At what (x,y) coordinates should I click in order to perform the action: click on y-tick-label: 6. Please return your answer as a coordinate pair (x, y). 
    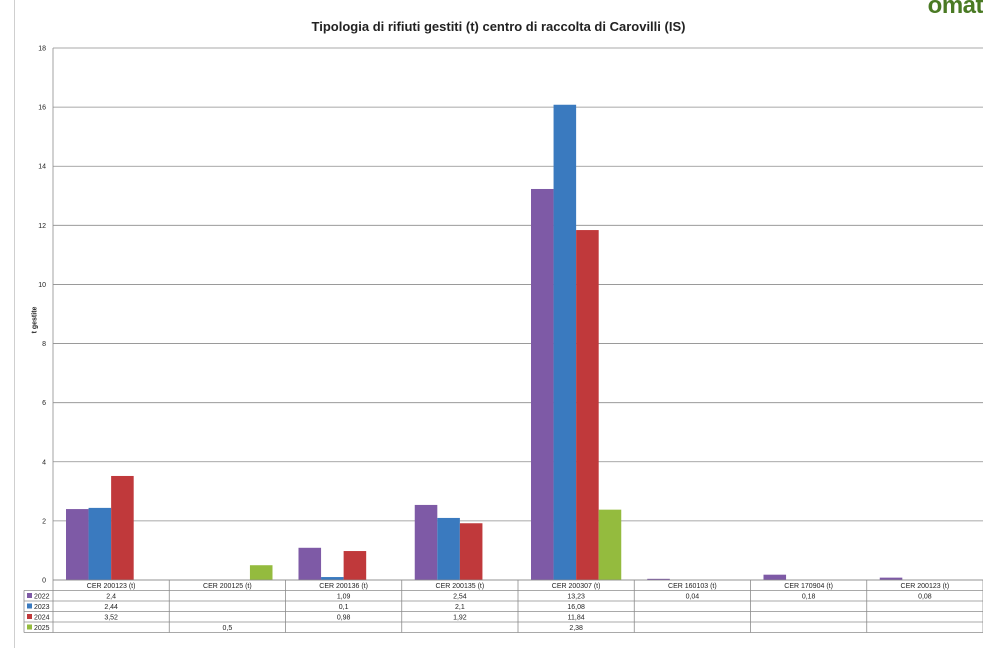
    Looking at the image, I should click on (44, 403).